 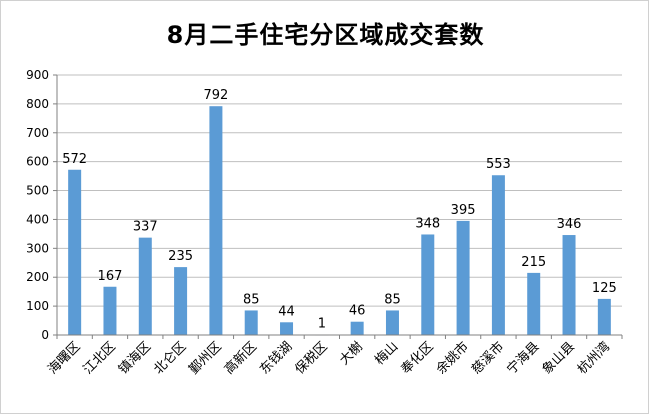 What do you see at coordinates (37, 191) in the screenshot?
I see `y-tick-label: 500` at bounding box center [37, 191].